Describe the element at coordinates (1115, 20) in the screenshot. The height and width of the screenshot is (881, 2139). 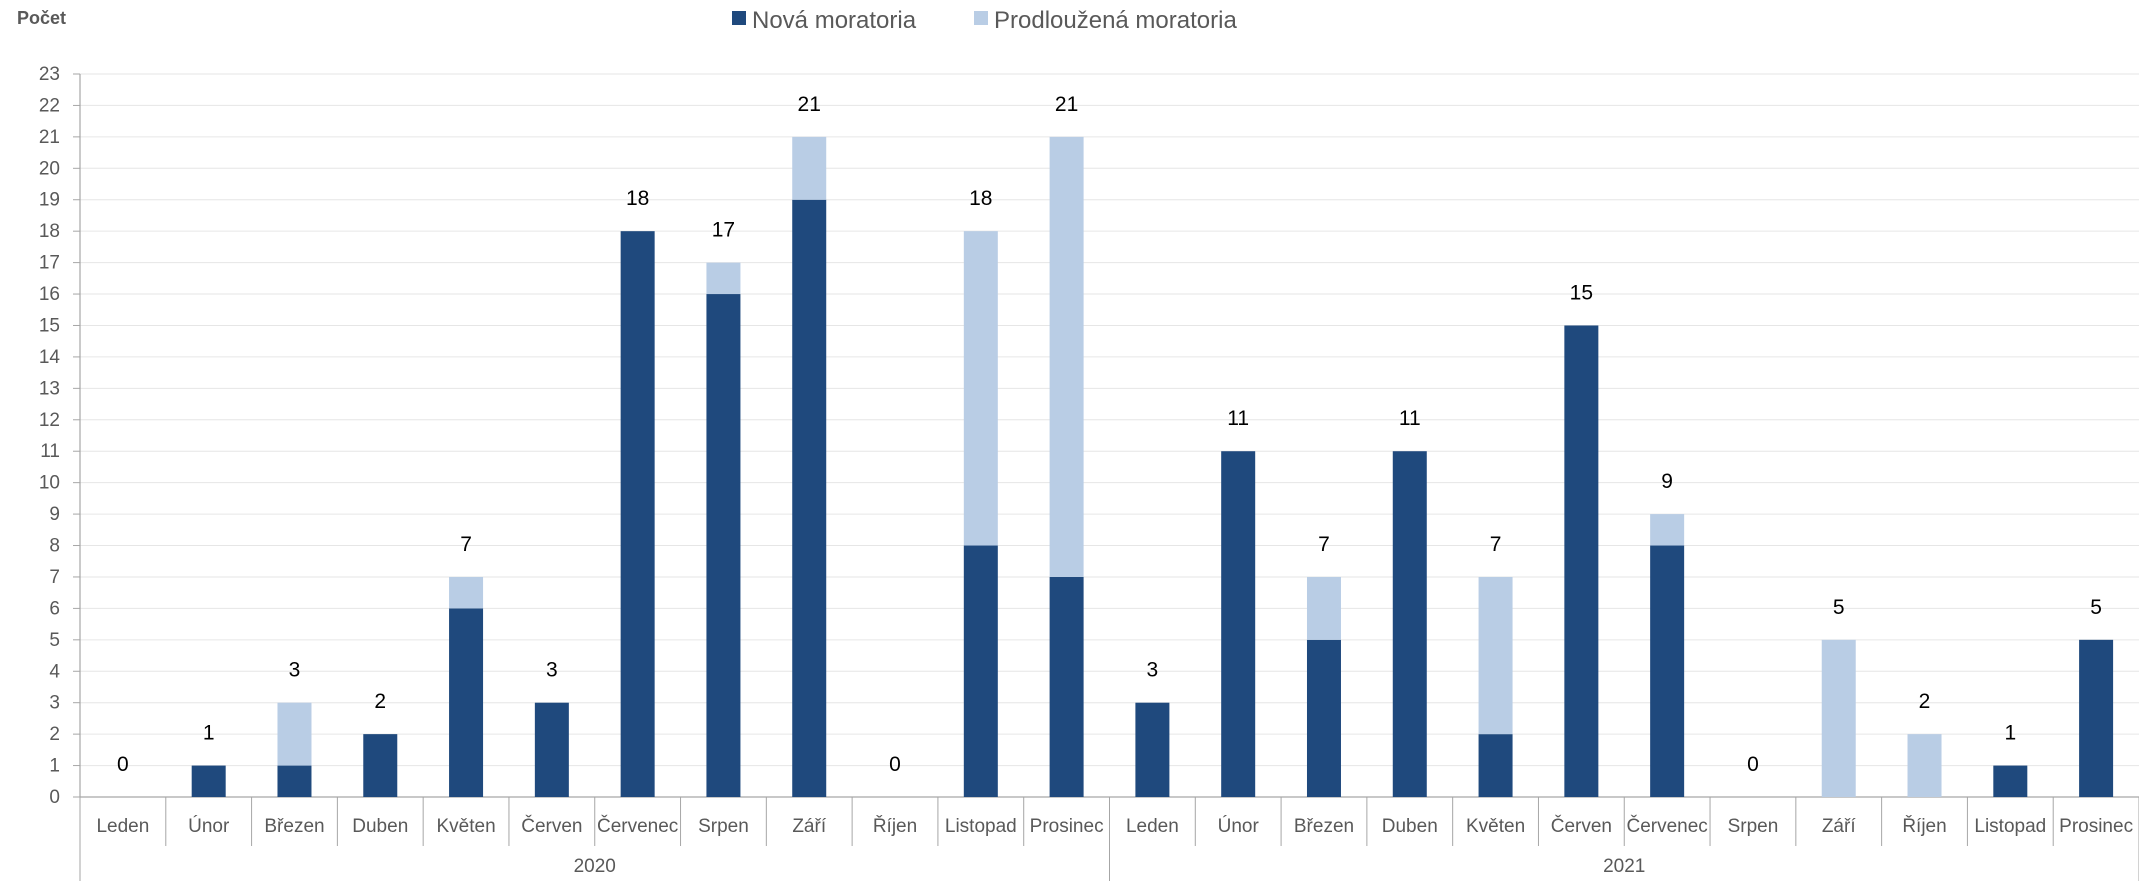
I see `legend-label-prodlouzena: Prodloužená moratoria` at that location.